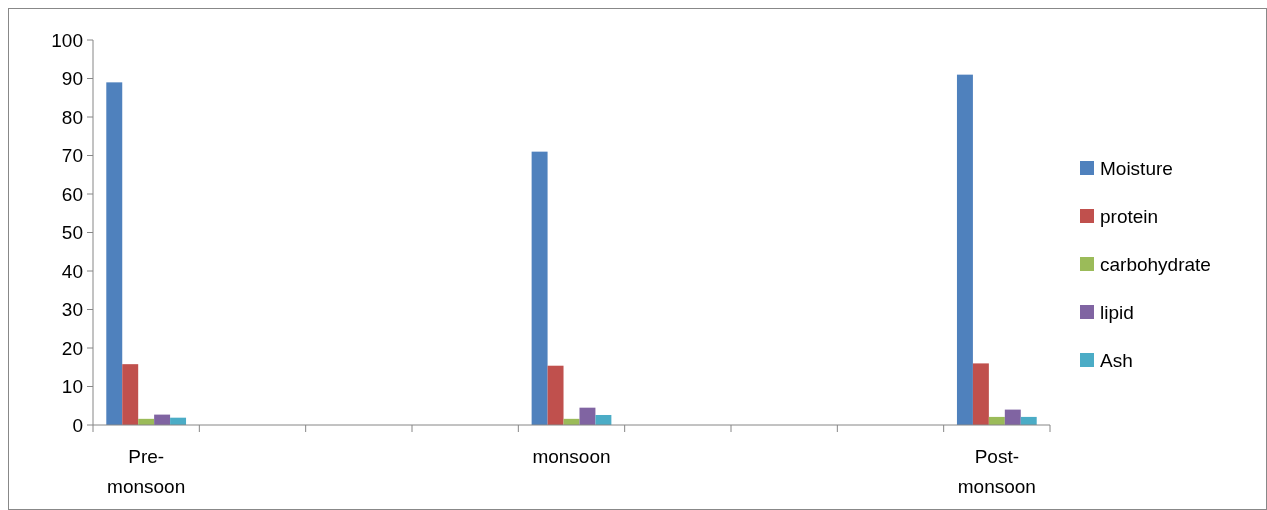 This screenshot has height=510, width=1267. What do you see at coordinates (146, 471) in the screenshot?
I see `x-tick-label: Pre-monsoon` at bounding box center [146, 471].